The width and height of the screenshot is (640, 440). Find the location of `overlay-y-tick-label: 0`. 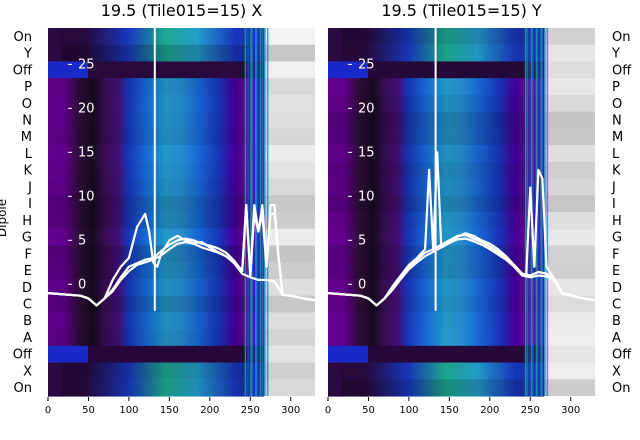

overlay-y-tick-label: 0 is located at coordinates (362, 284).